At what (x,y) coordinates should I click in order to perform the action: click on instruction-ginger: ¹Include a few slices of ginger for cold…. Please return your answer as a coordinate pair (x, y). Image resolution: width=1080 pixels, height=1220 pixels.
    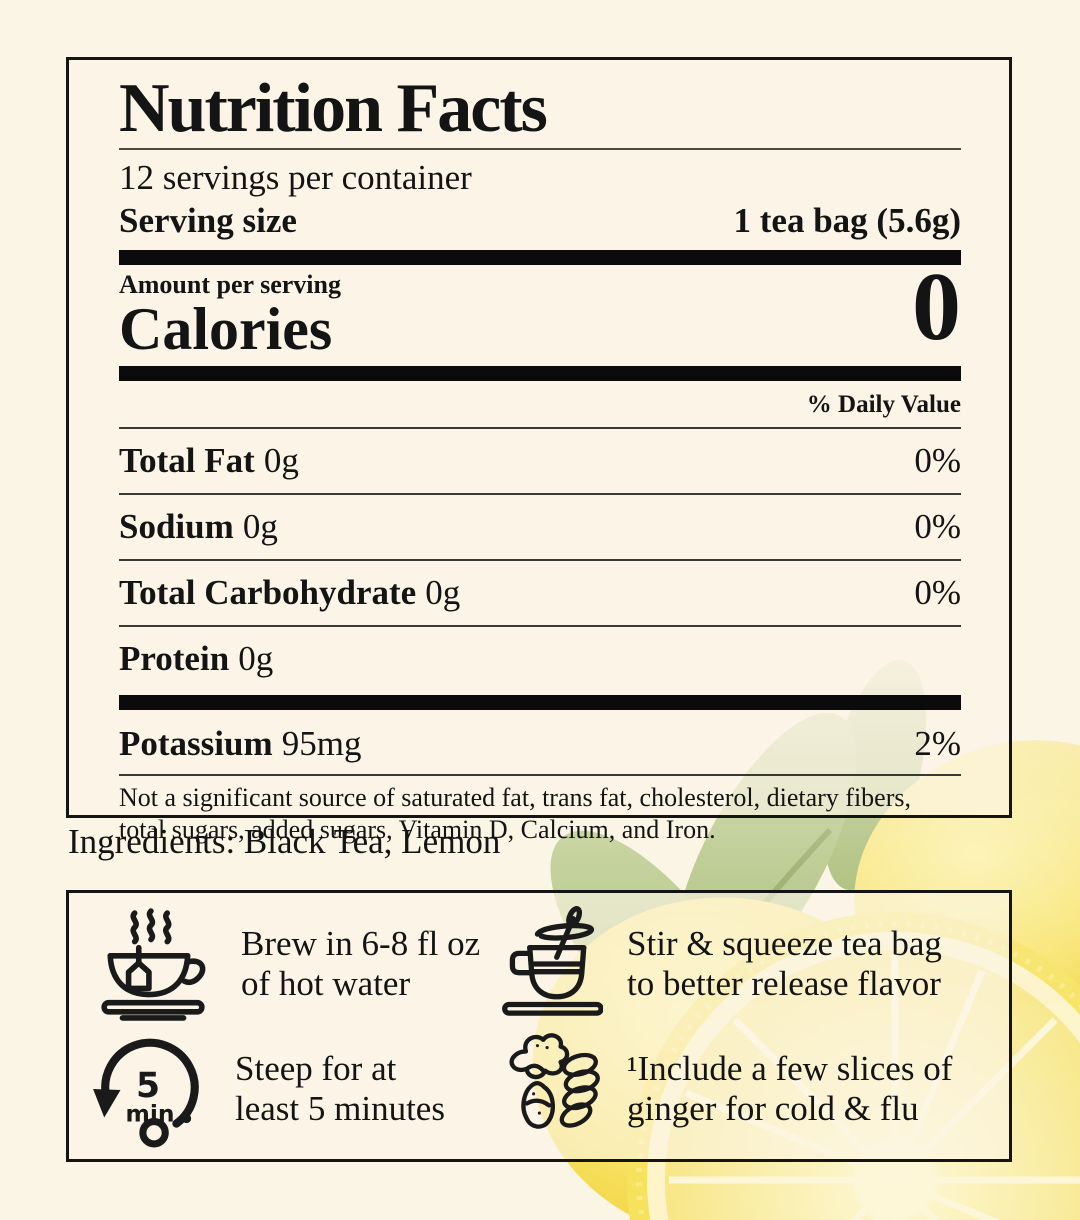
    Looking at the image, I should click on (748, 1088).